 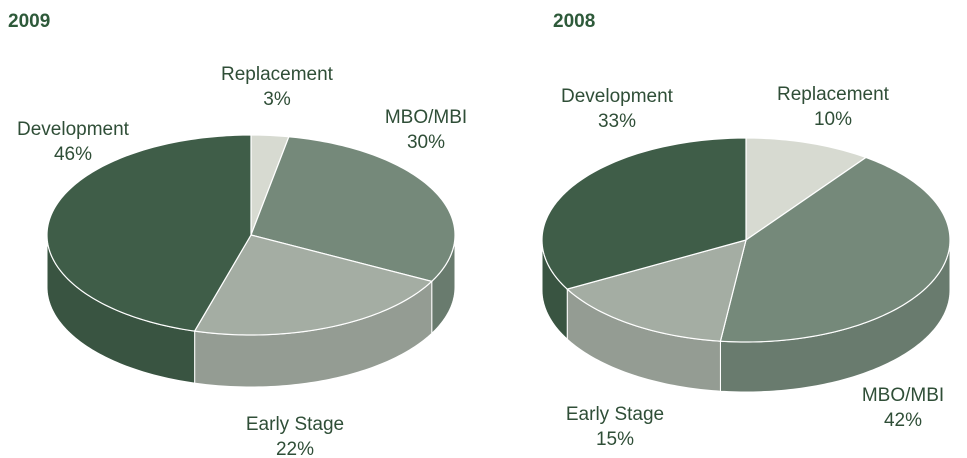 What do you see at coordinates (295, 448) in the screenshot?
I see `slice-value: 22%` at bounding box center [295, 448].